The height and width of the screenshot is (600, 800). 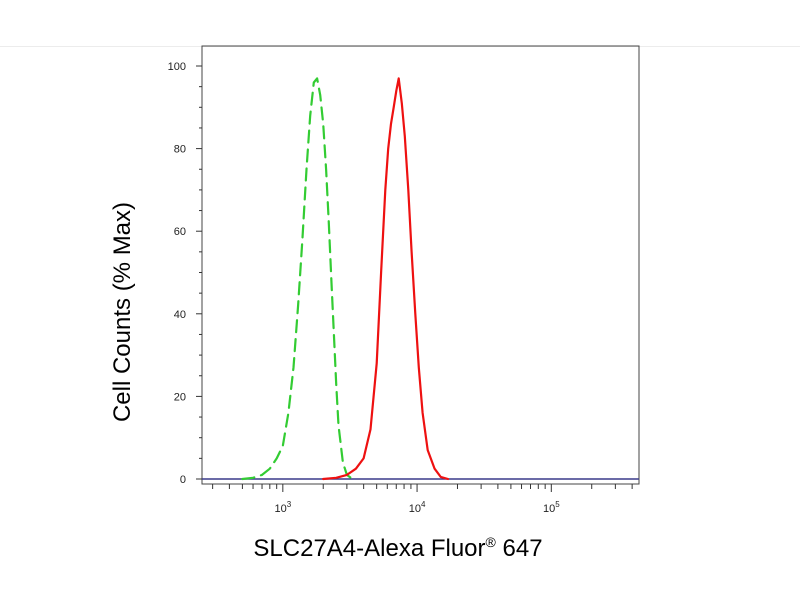 What do you see at coordinates (180, 150) in the screenshot?
I see `y-tick-label: 80` at bounding box center [180, 150].